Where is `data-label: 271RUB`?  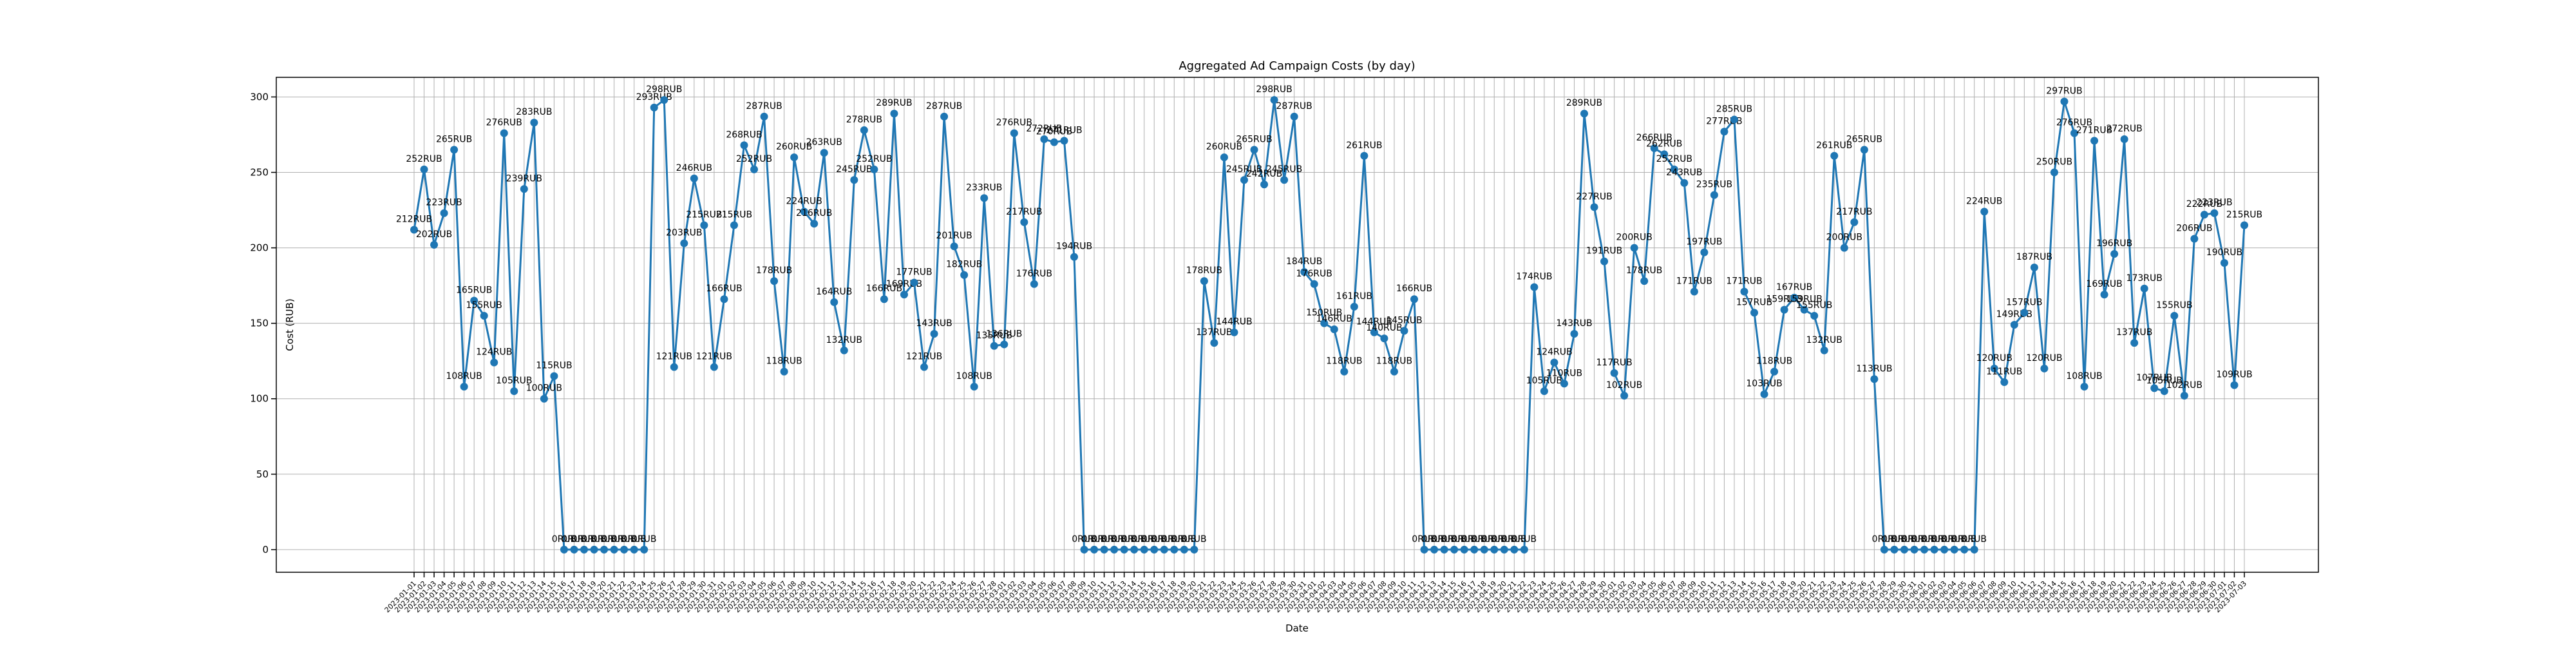 data-label: 271RUB is located at coordinates (2094, 130).